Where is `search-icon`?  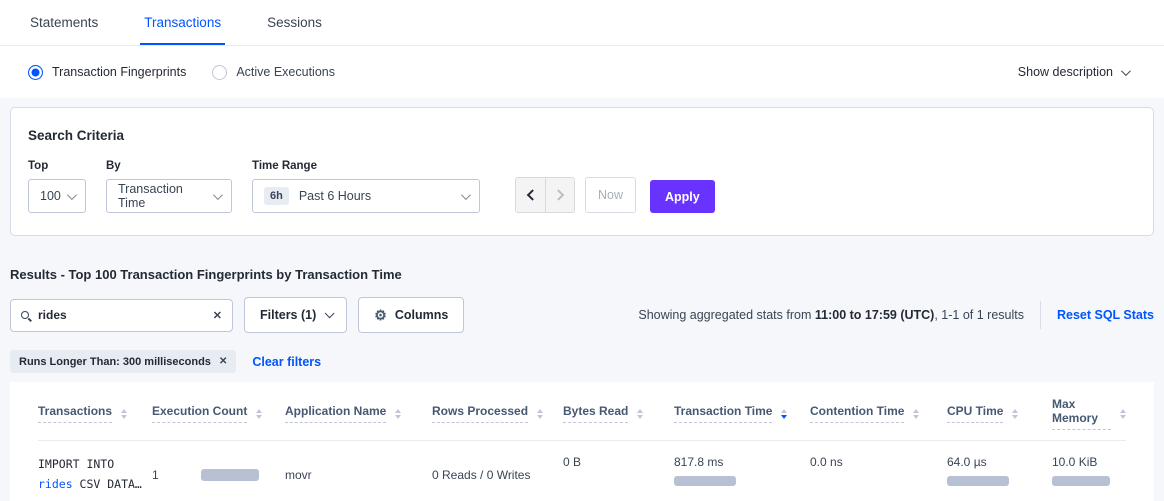
search-icon is located at coordinates (25, 315).